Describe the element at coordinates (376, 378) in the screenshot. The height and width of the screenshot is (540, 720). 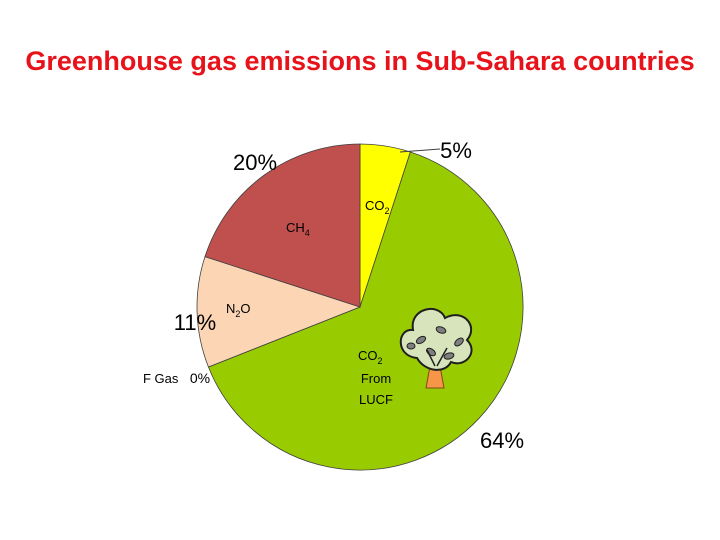
I see `category-label-line: From` at that location.